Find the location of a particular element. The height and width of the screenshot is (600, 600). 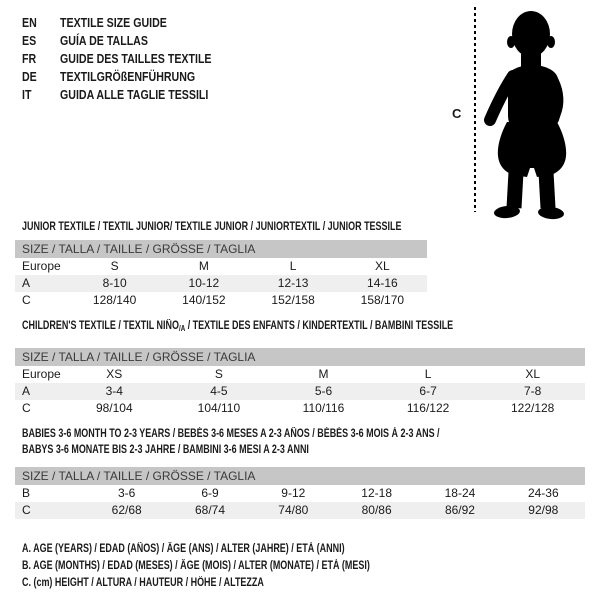

table-cell: 3-6 is located at coordinates (126, 493).